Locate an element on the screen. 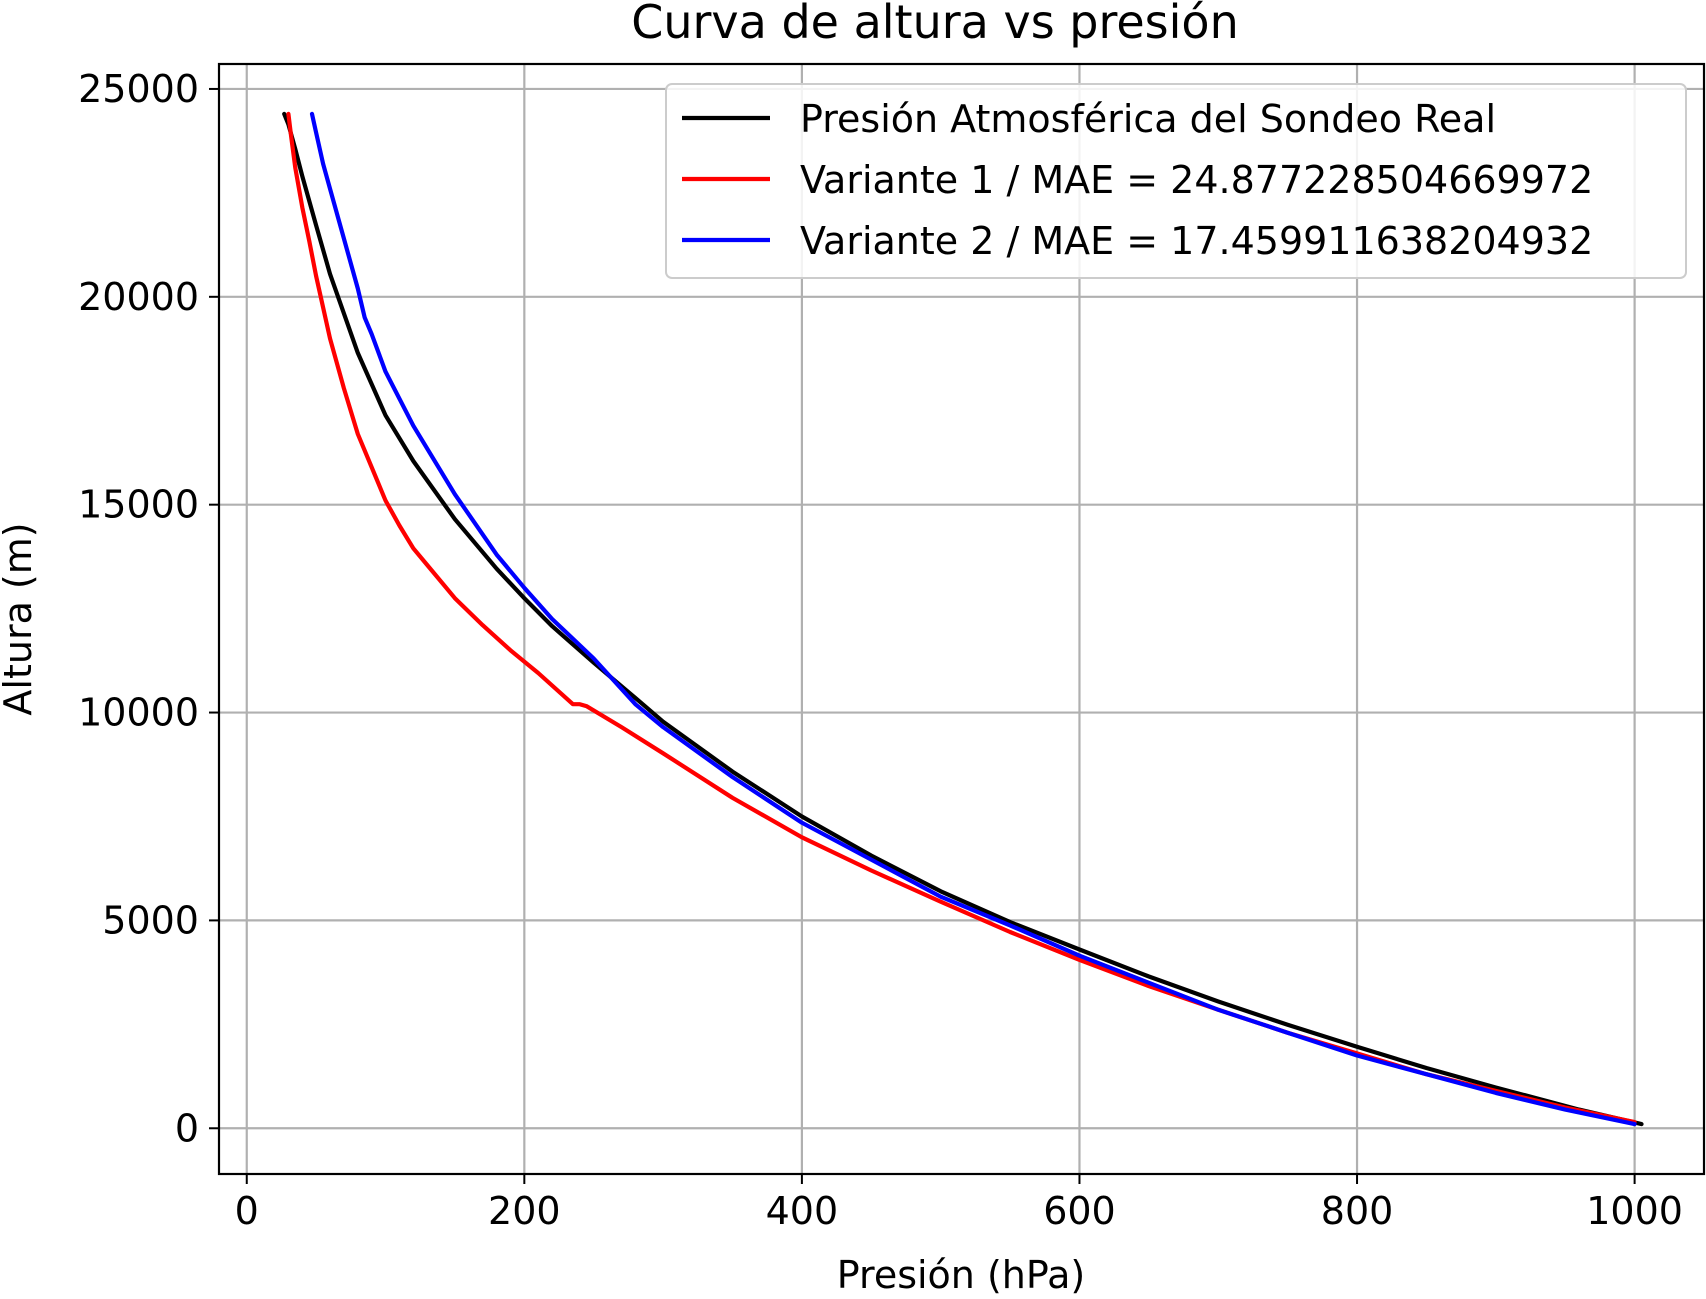  x-tick-label: 600 is located at coordinates (1079, 1211).